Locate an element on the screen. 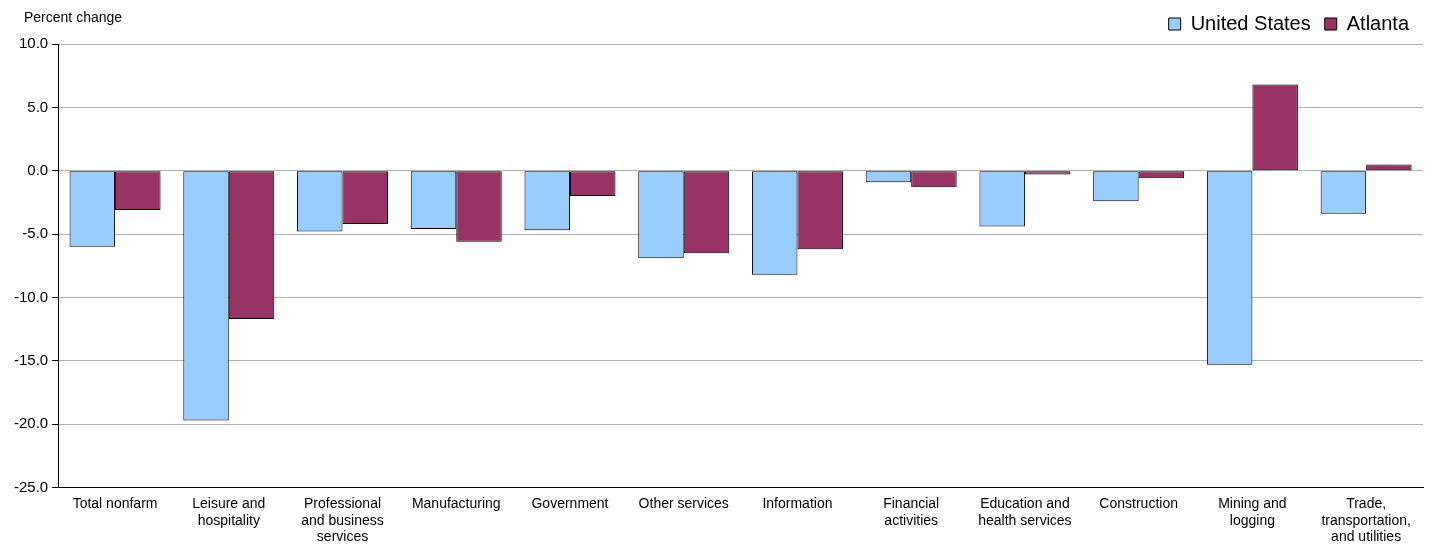  y-tick-label: -10.0 is located at coordinates (31, 296).